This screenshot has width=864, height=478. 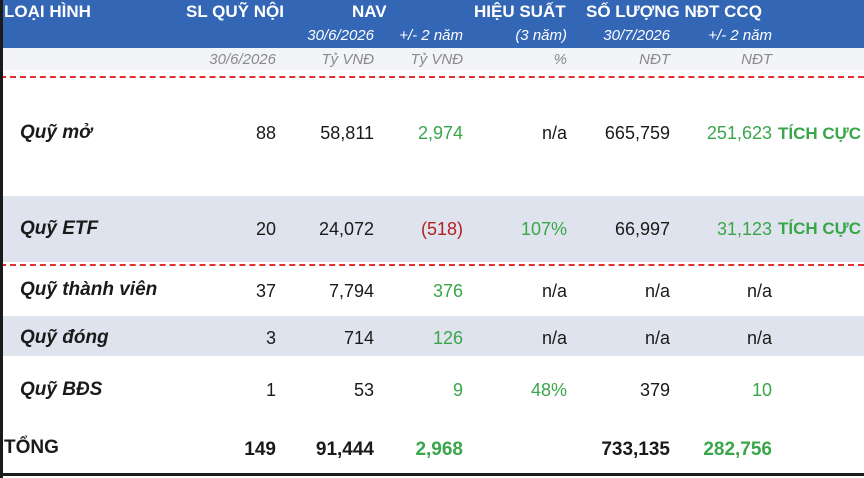 I want to click on row-type: Quỹ mở, so click(x=56, y=132).